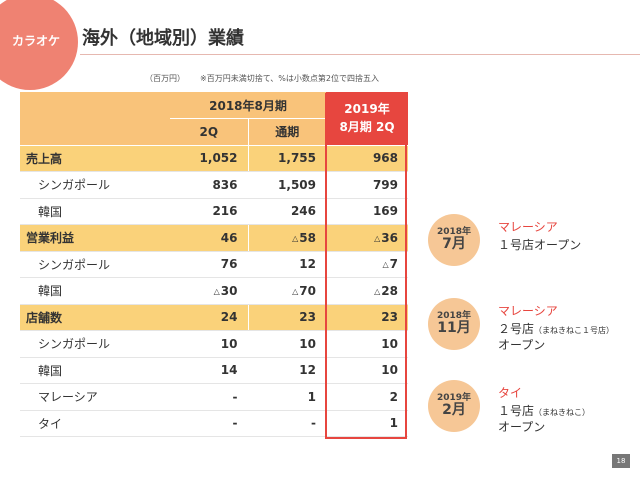 This screenshot has width=640, height=480. I want to click on cell-fy2019-2q: 799, so click(367, 185).